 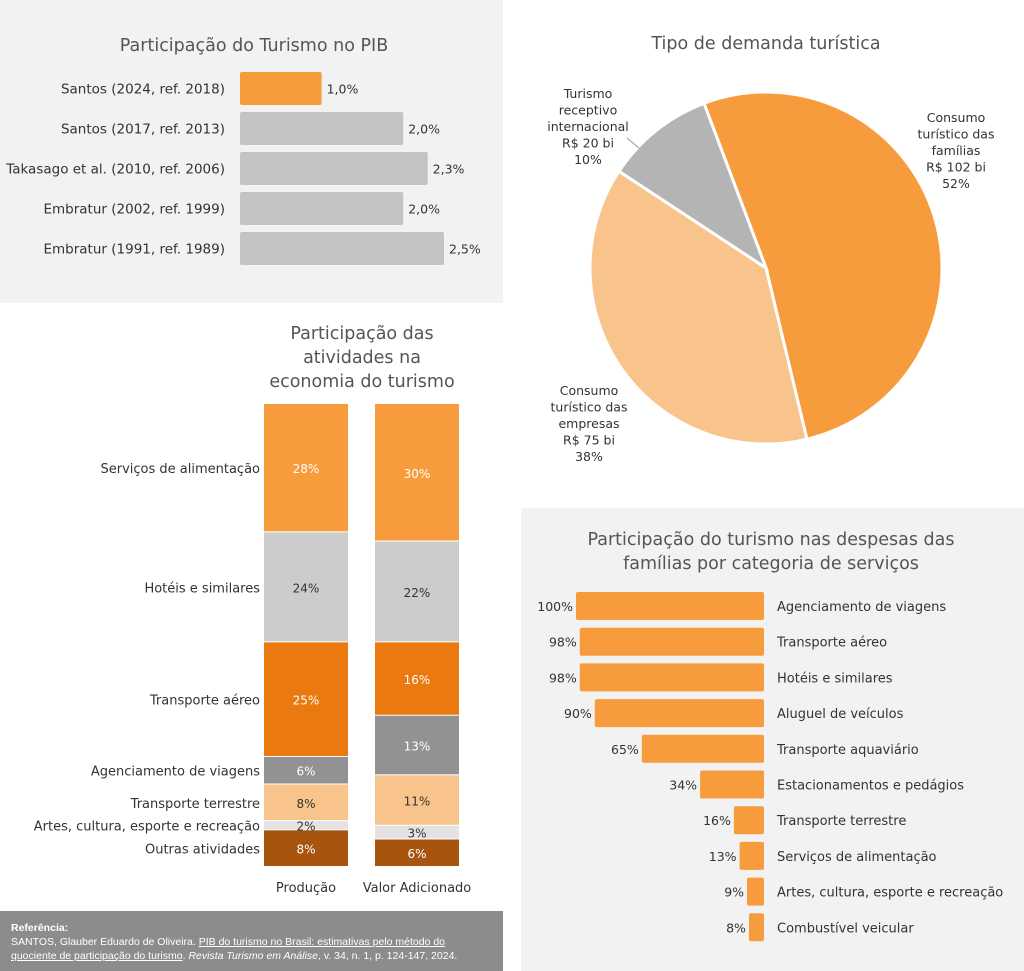 I want to click on pie-label: R$ 102 bi, so click(x=956, y=167).